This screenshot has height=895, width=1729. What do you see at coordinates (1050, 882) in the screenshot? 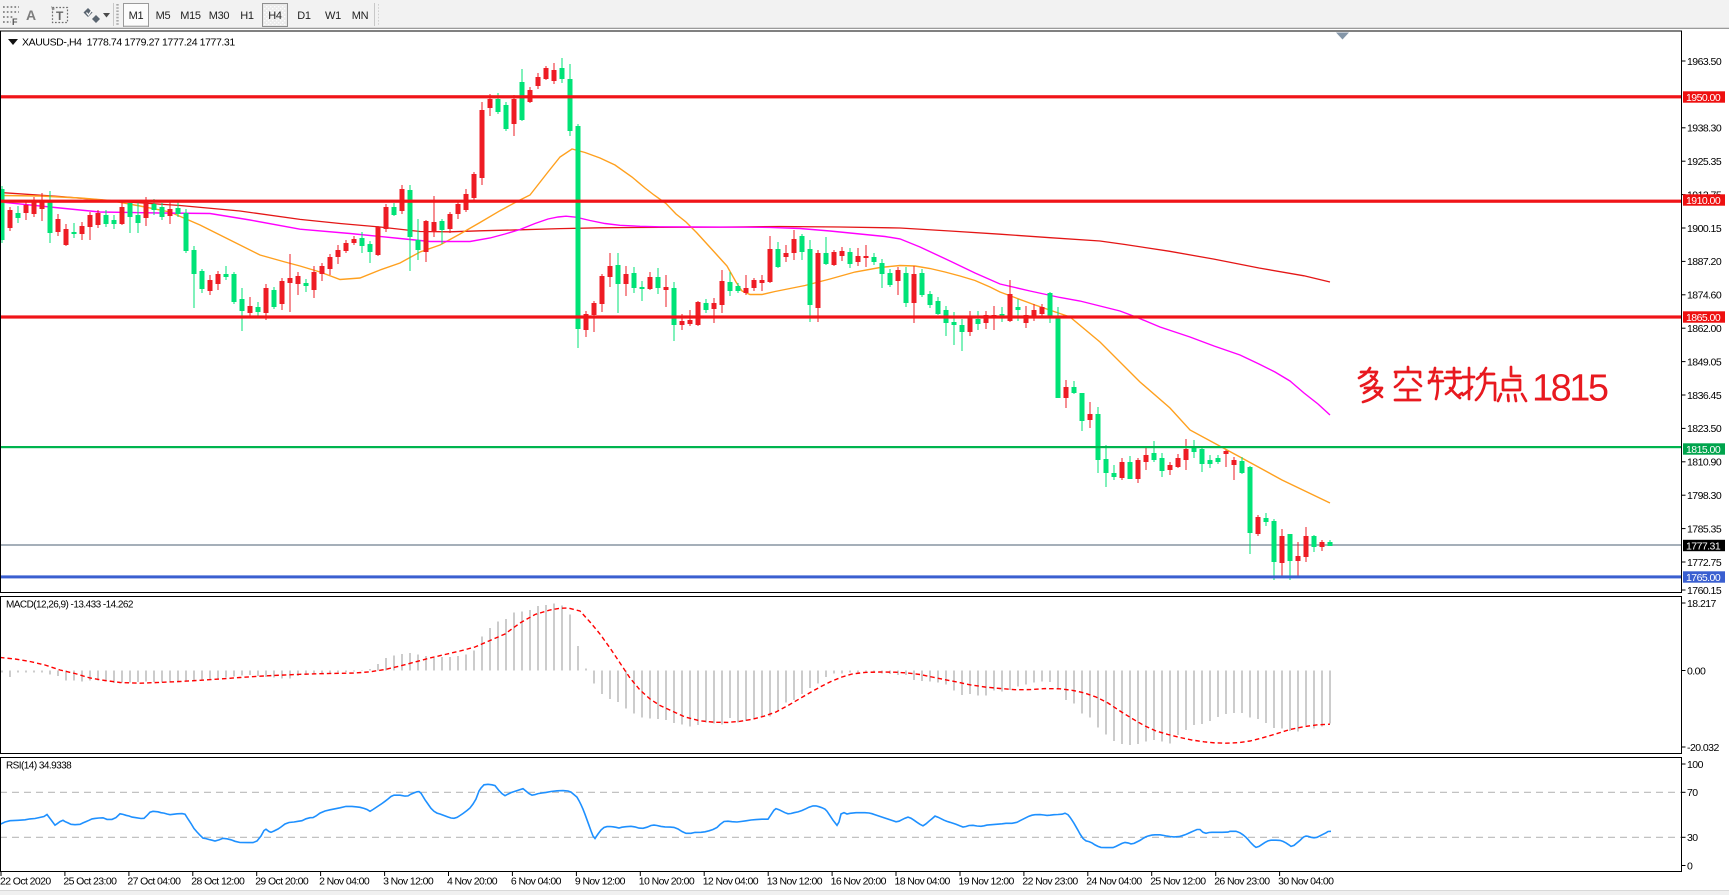
I see `svg-text: 22 Nov 23:00` at bounding box center [1050, 882].